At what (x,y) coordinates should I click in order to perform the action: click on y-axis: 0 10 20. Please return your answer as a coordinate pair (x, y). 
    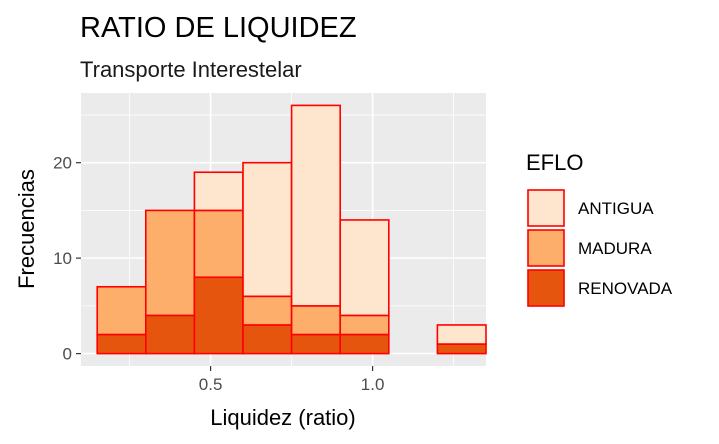
    Looking at the image, I should click on (67, 259).